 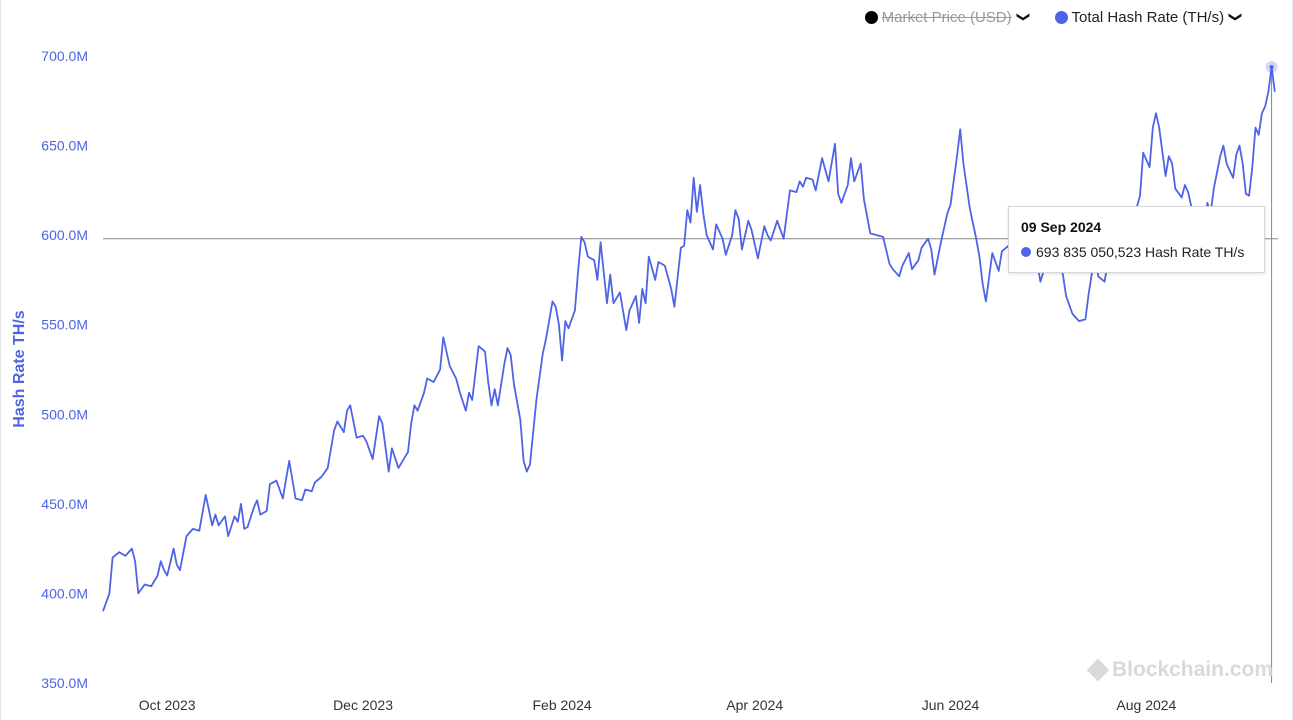 What do you see at coordinates (64, 683) in the screenshot?
I see `y-tick-label: 350.0M` at bounding box center [64, 683].